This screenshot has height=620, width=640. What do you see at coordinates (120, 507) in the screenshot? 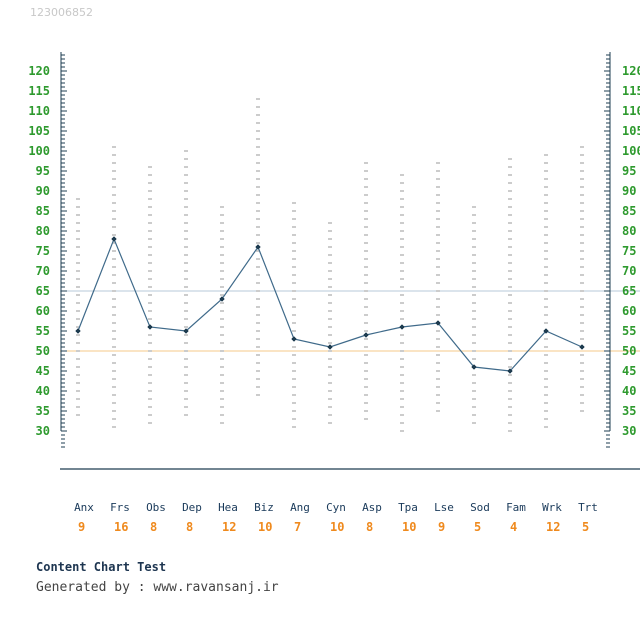
I see `x-category-label: Frs` at bounding box center [120, 507].